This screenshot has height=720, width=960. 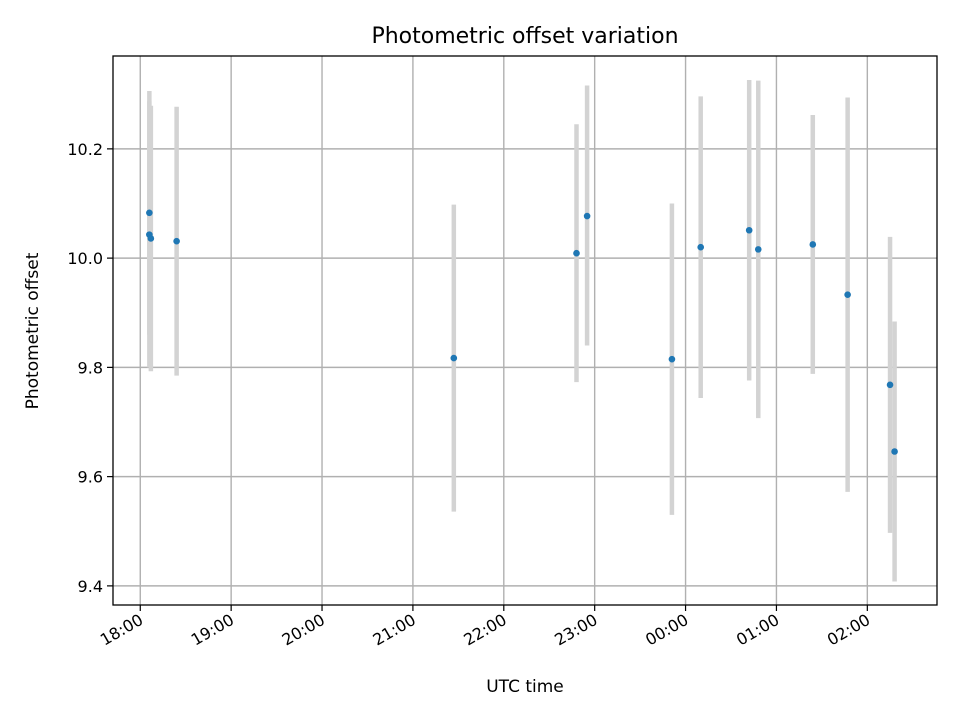 I want to click on chart-title: Photometric offset variation, so click(x=524, y=36).